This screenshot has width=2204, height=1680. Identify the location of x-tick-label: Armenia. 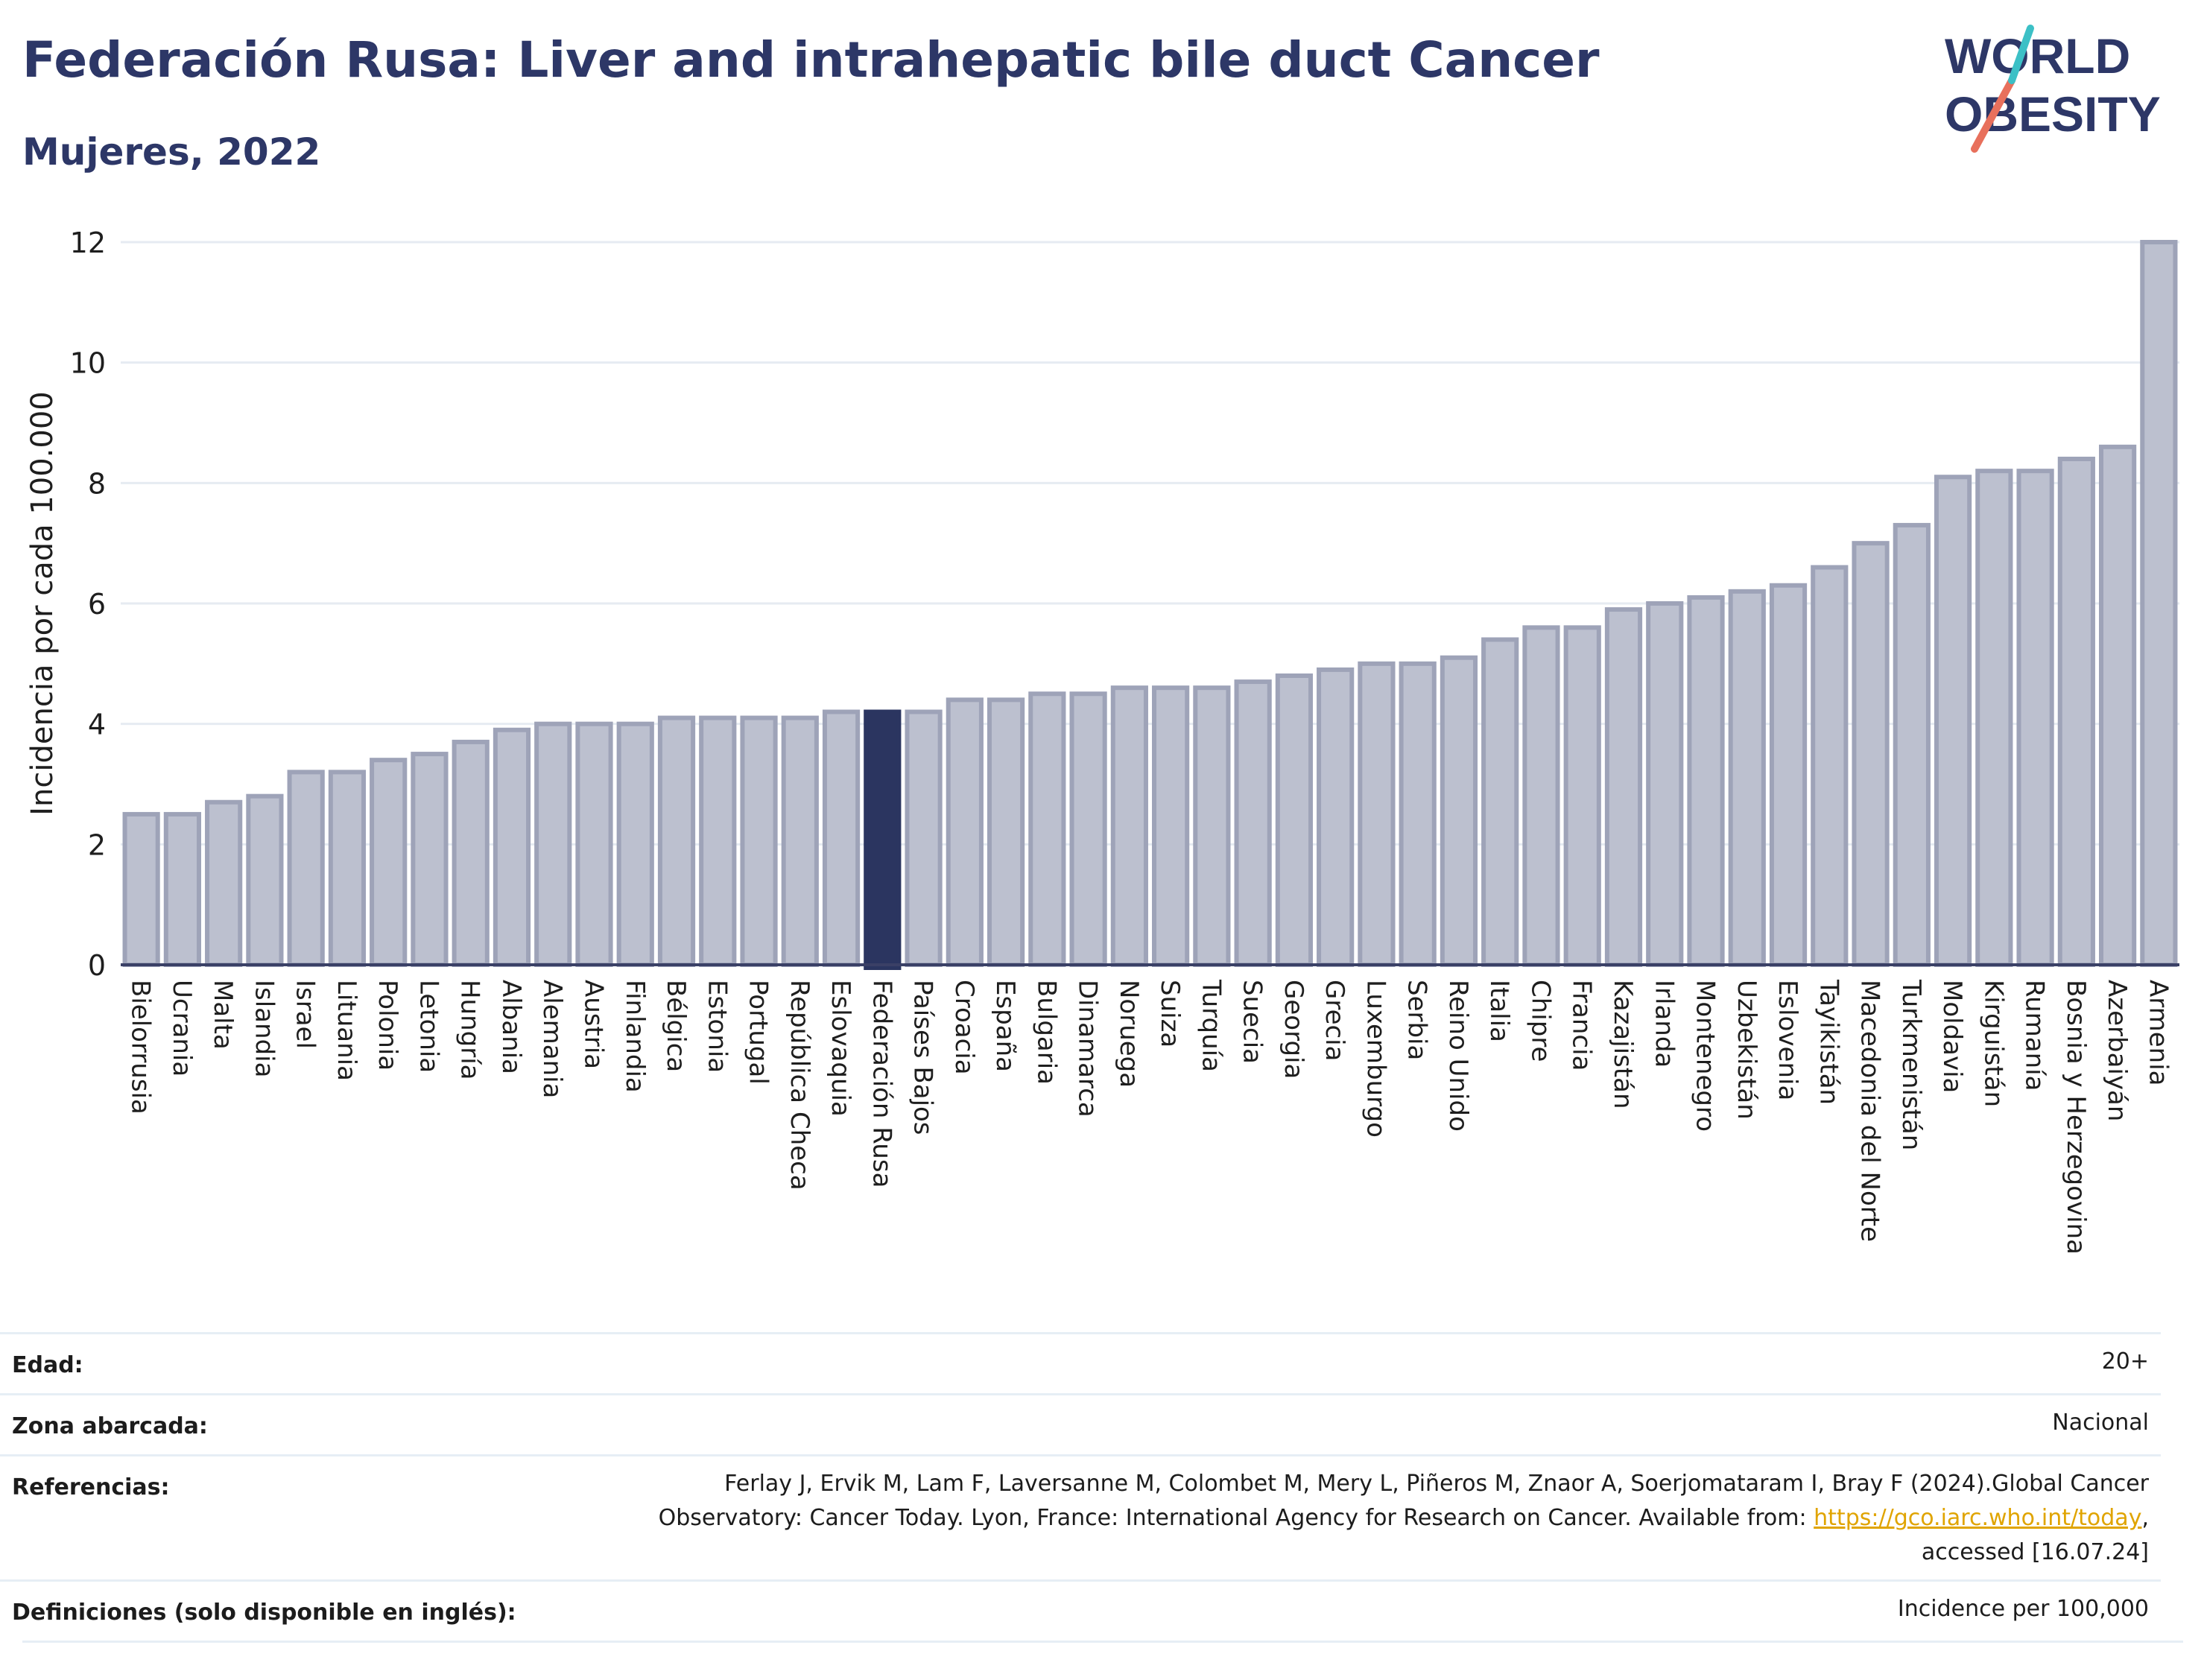
(2158, 1033).